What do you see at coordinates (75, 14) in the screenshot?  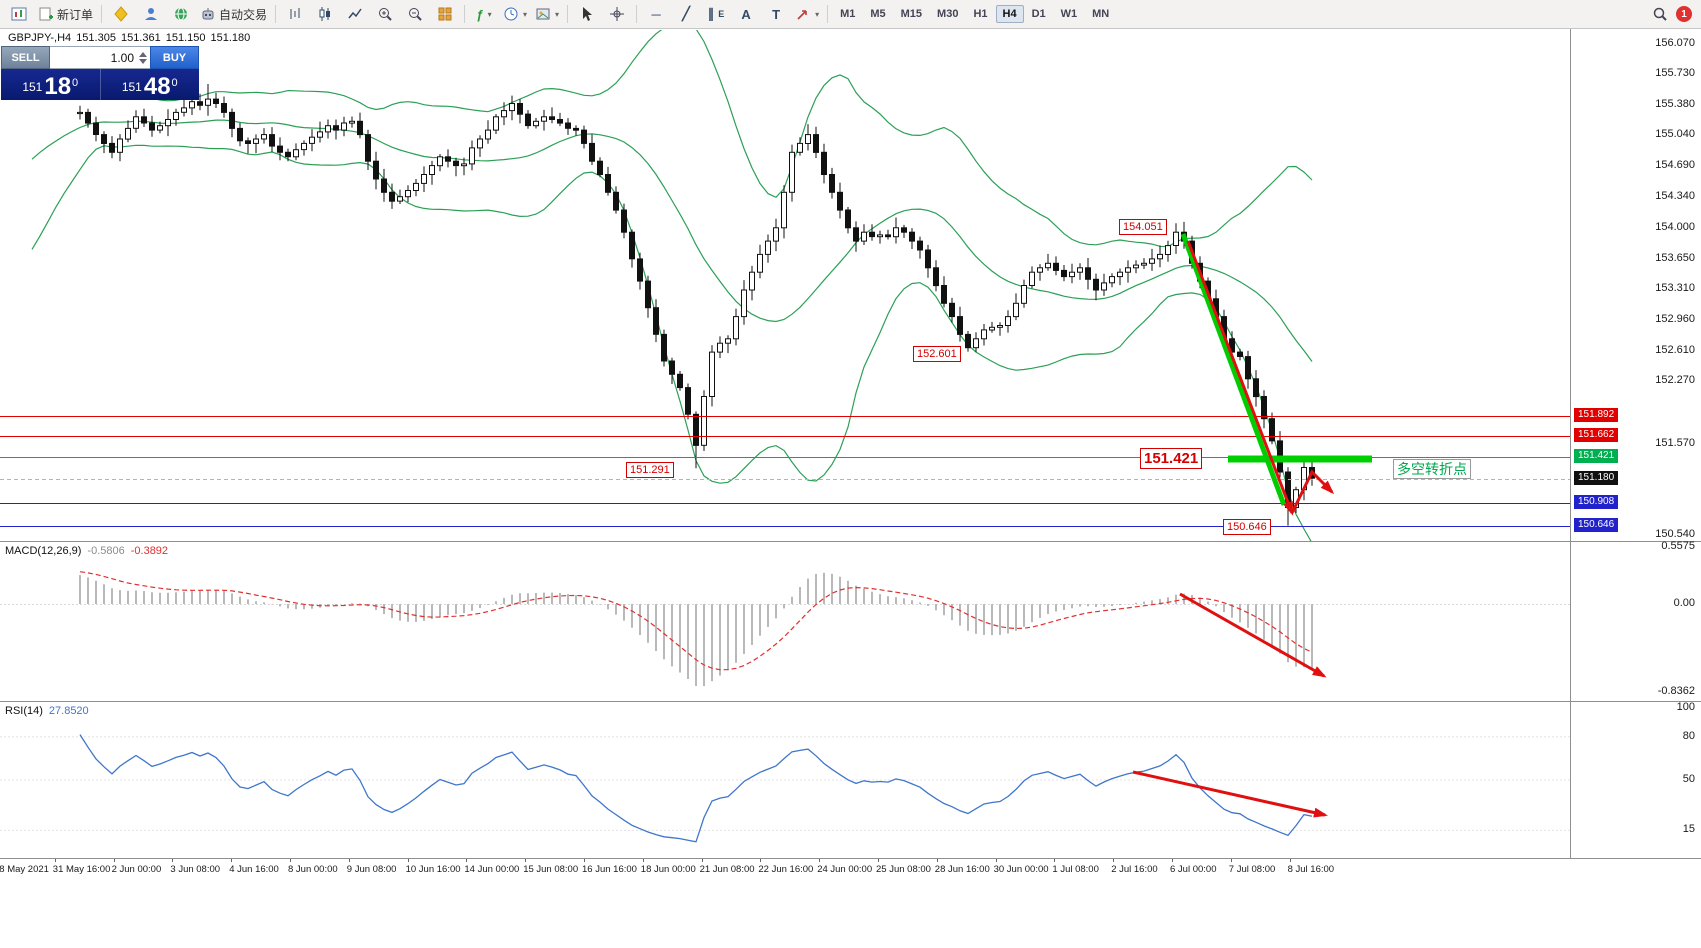 I see `new-order-label: 新订单` at bounding box center [75, 14].